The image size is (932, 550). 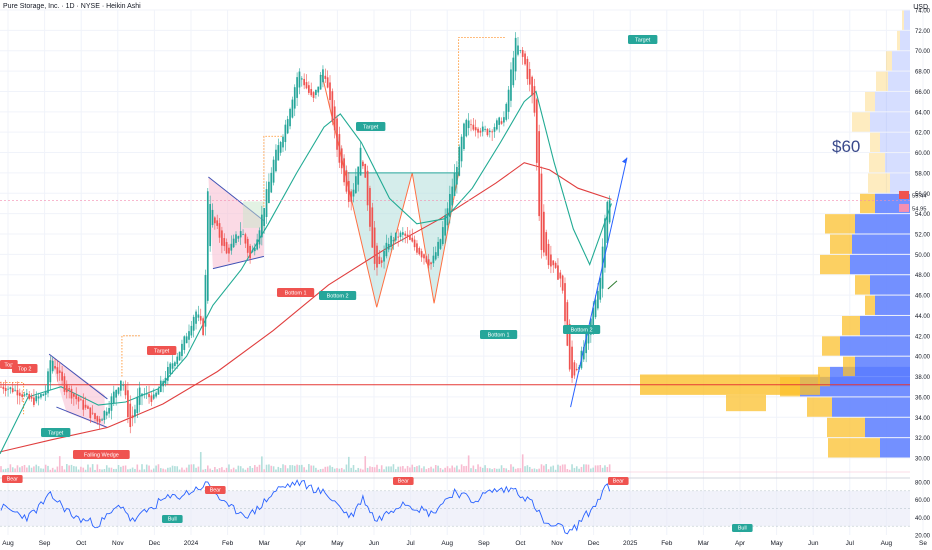 What do you see at coordinates (813, 543) in the screenshot?
I see `time-tick-label: Jun` at bounding box center [813, 543].